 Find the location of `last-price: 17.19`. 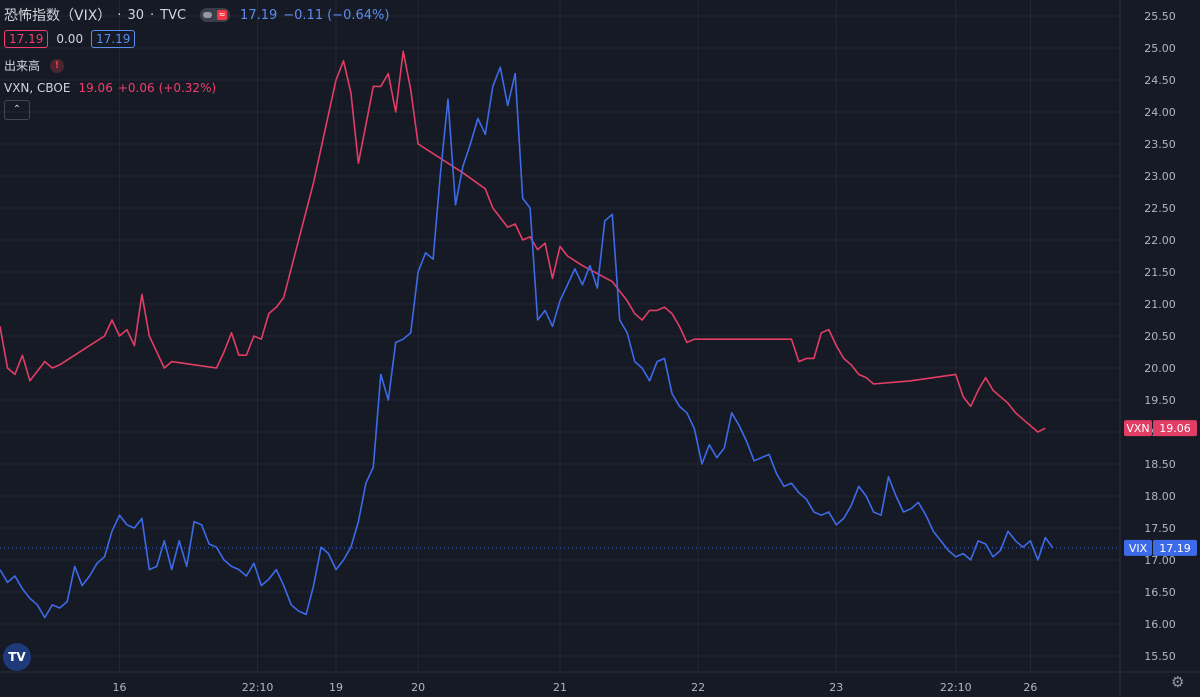

last-price: 17.19 is located at coordinates (259, 15).